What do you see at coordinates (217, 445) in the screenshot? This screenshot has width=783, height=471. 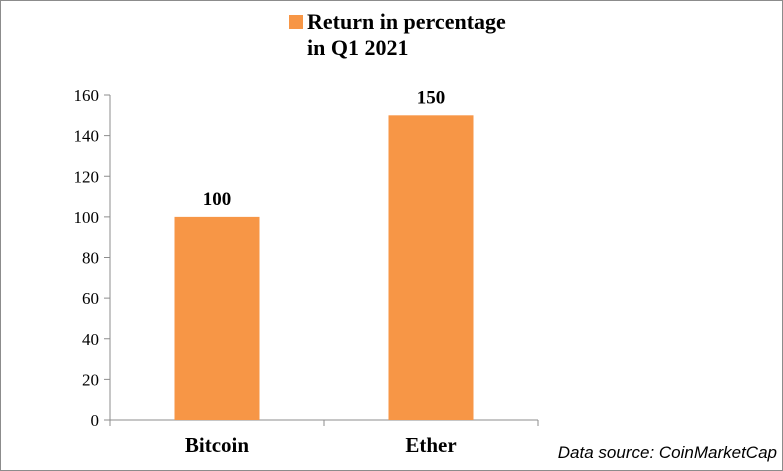 I see `category-label-bitcoin: Bitcoin` at bounding box center [217, 445].